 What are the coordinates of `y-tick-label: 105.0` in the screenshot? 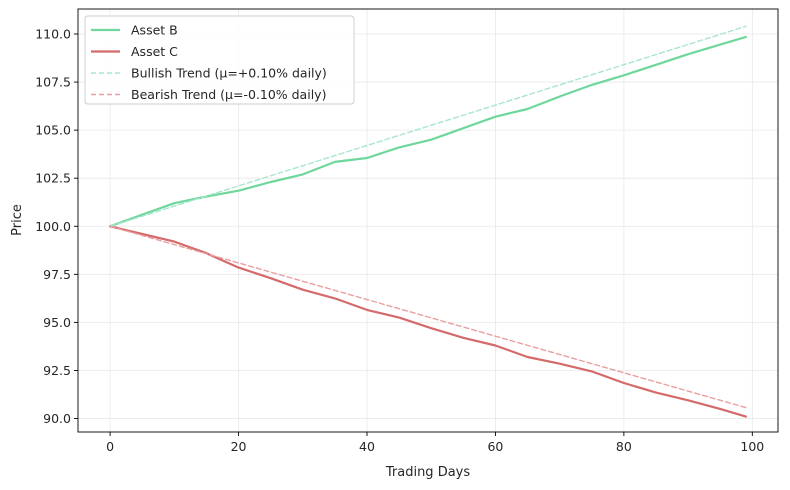 It's located at (53, 130).